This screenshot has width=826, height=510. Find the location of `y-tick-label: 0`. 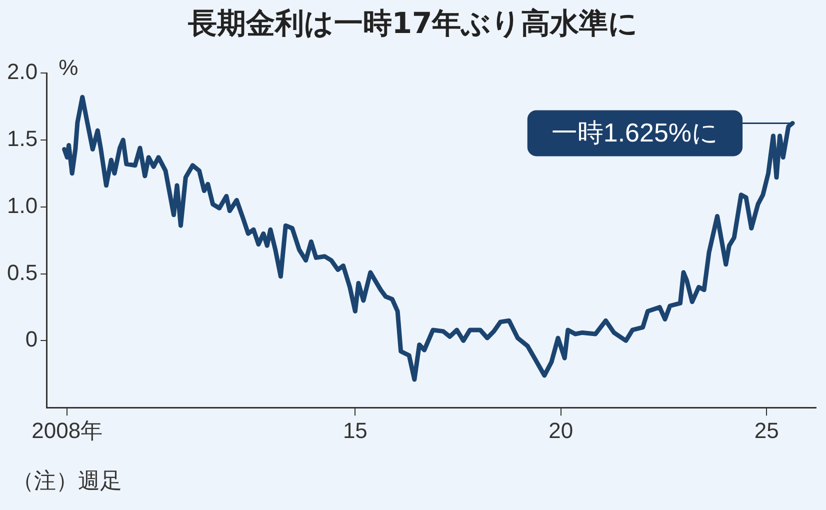

y-tick-label: 0 is located at coordinates (31, 339).